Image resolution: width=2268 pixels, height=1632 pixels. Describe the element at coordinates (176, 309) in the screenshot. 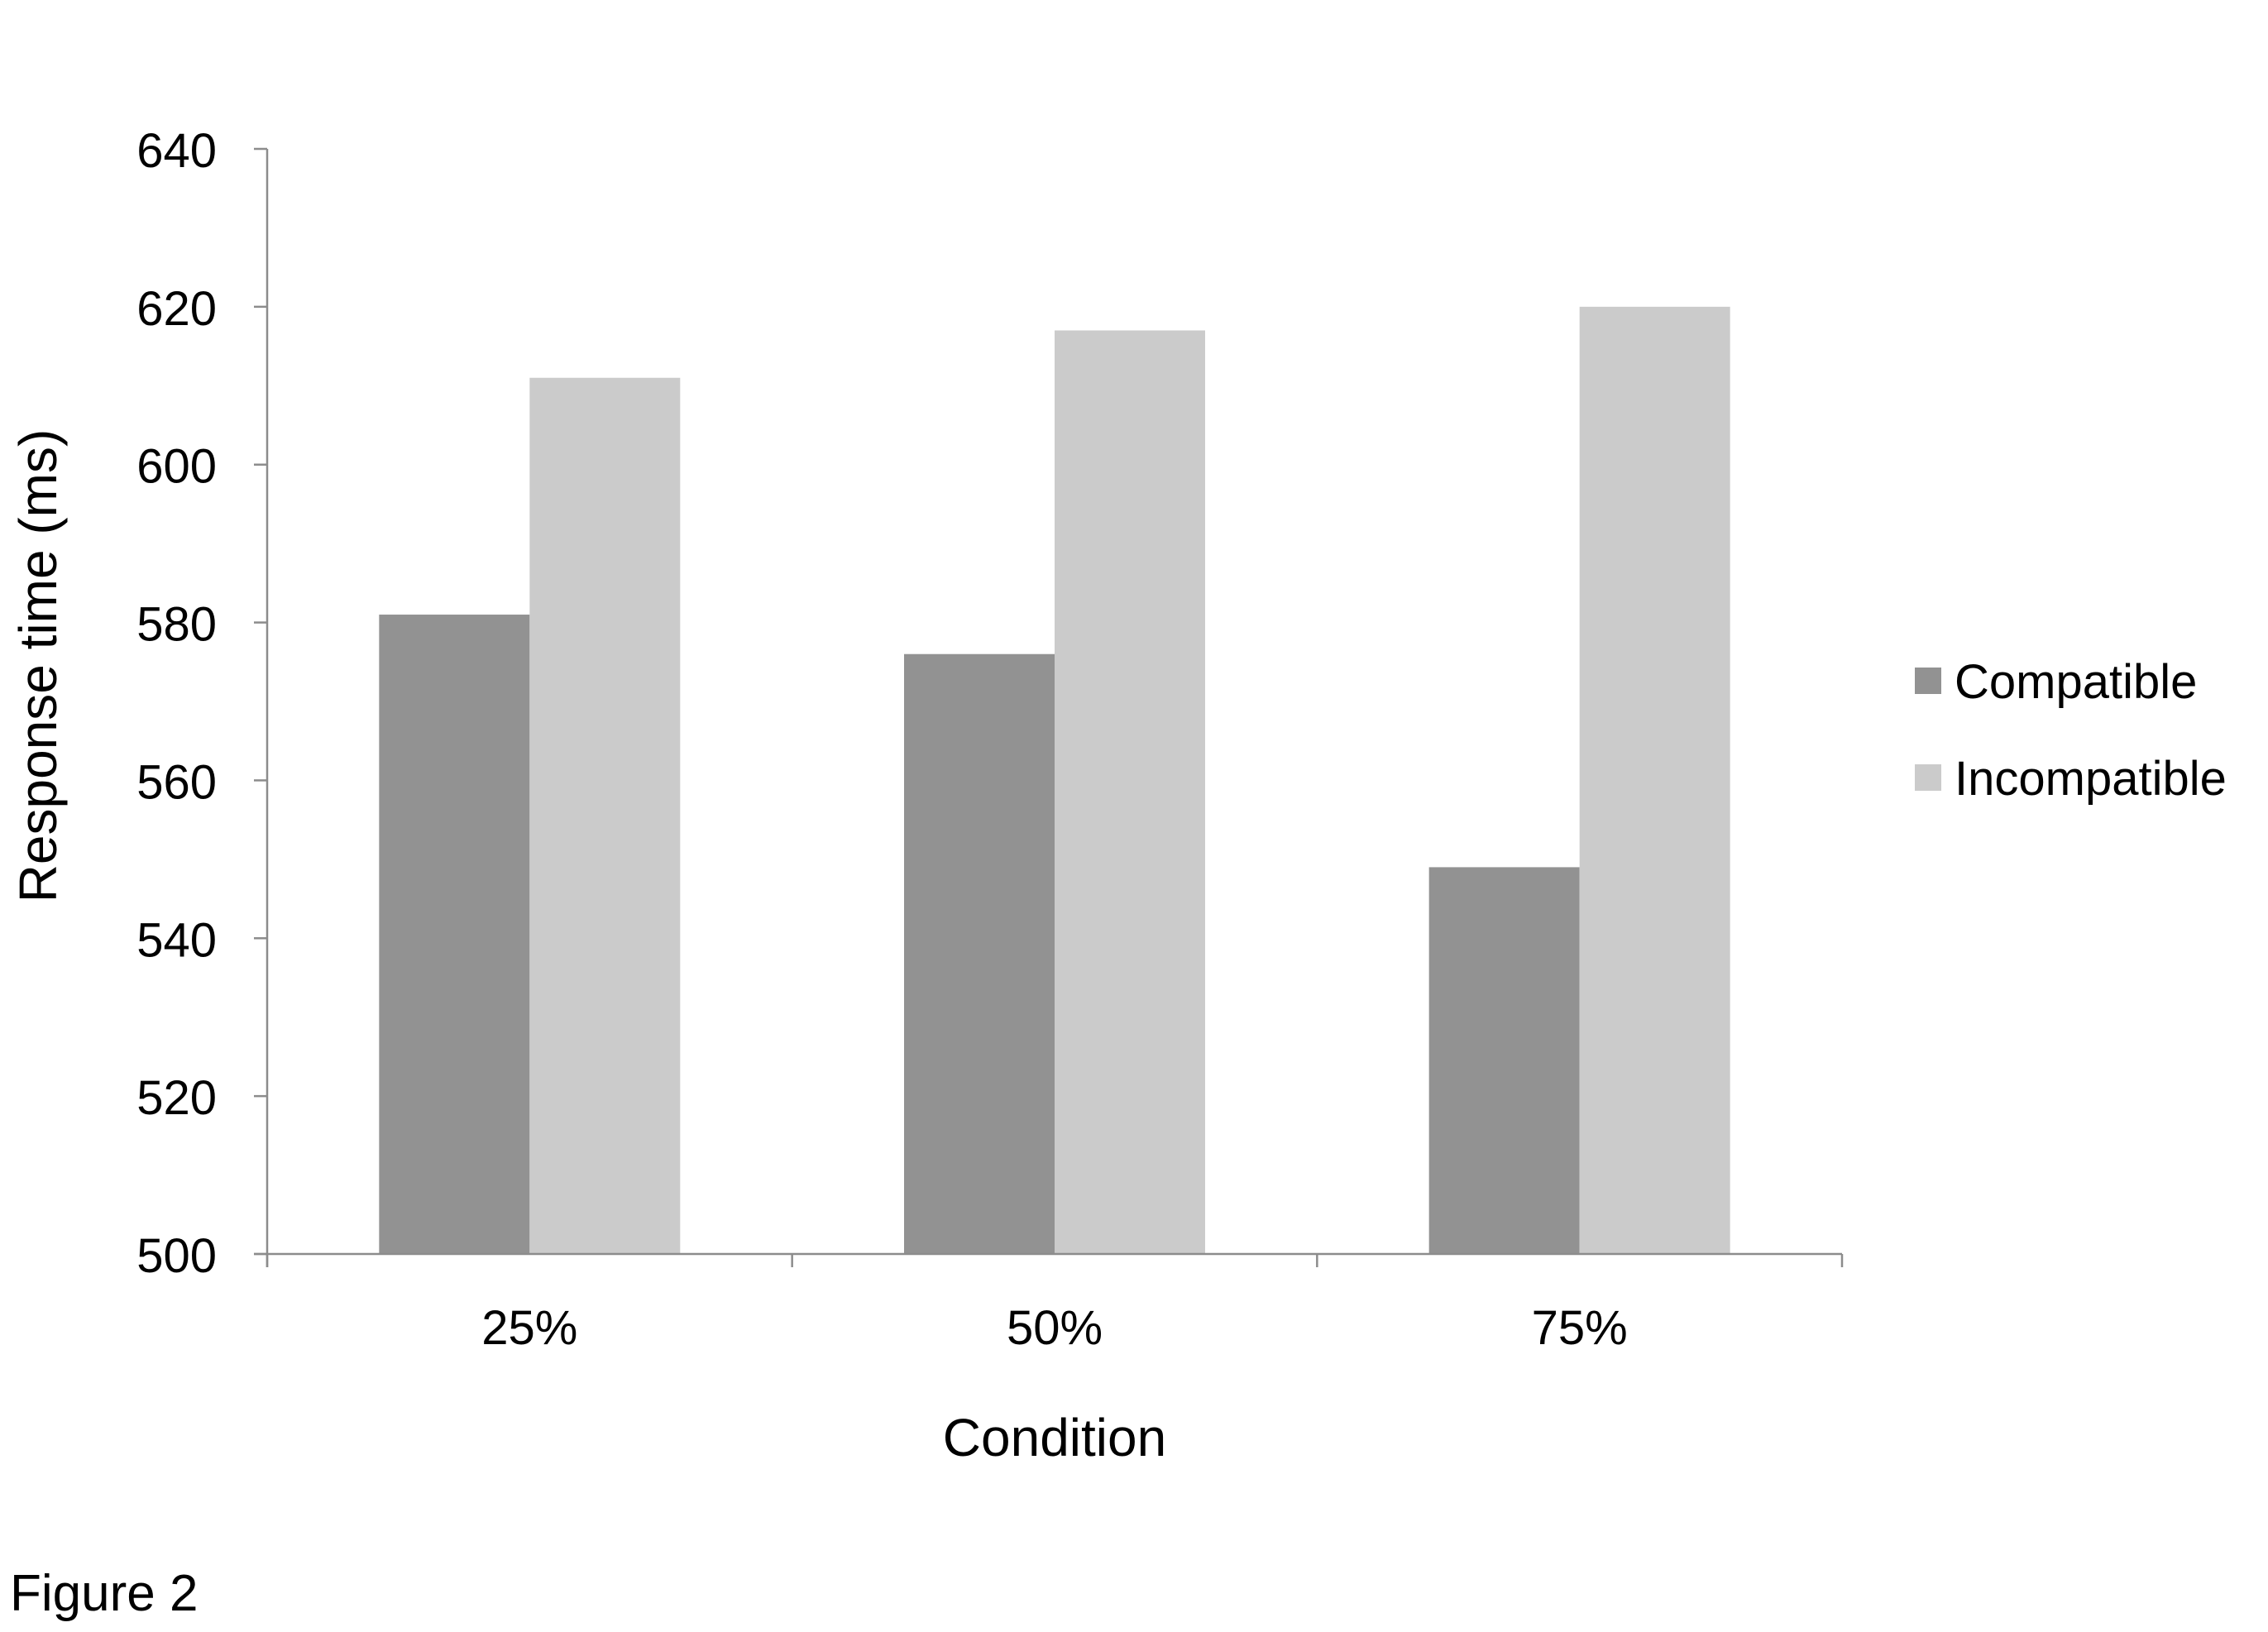

I see `y-tick-label: 620` at that location.